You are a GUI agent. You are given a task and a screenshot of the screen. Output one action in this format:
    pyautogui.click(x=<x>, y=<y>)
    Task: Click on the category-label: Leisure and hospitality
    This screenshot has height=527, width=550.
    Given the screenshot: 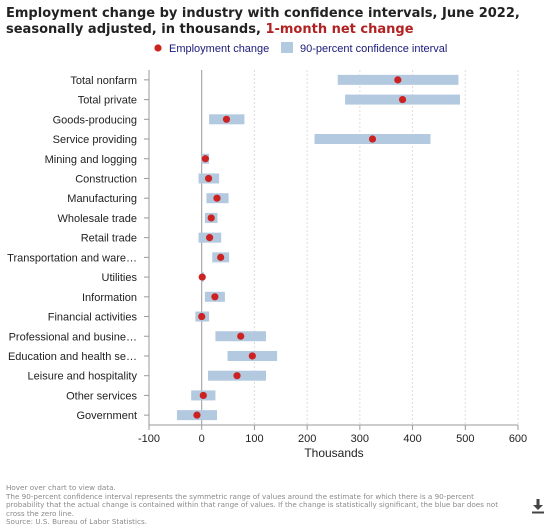 What is the action you would take?
    pyautogui.click(x=83, y=377)
    